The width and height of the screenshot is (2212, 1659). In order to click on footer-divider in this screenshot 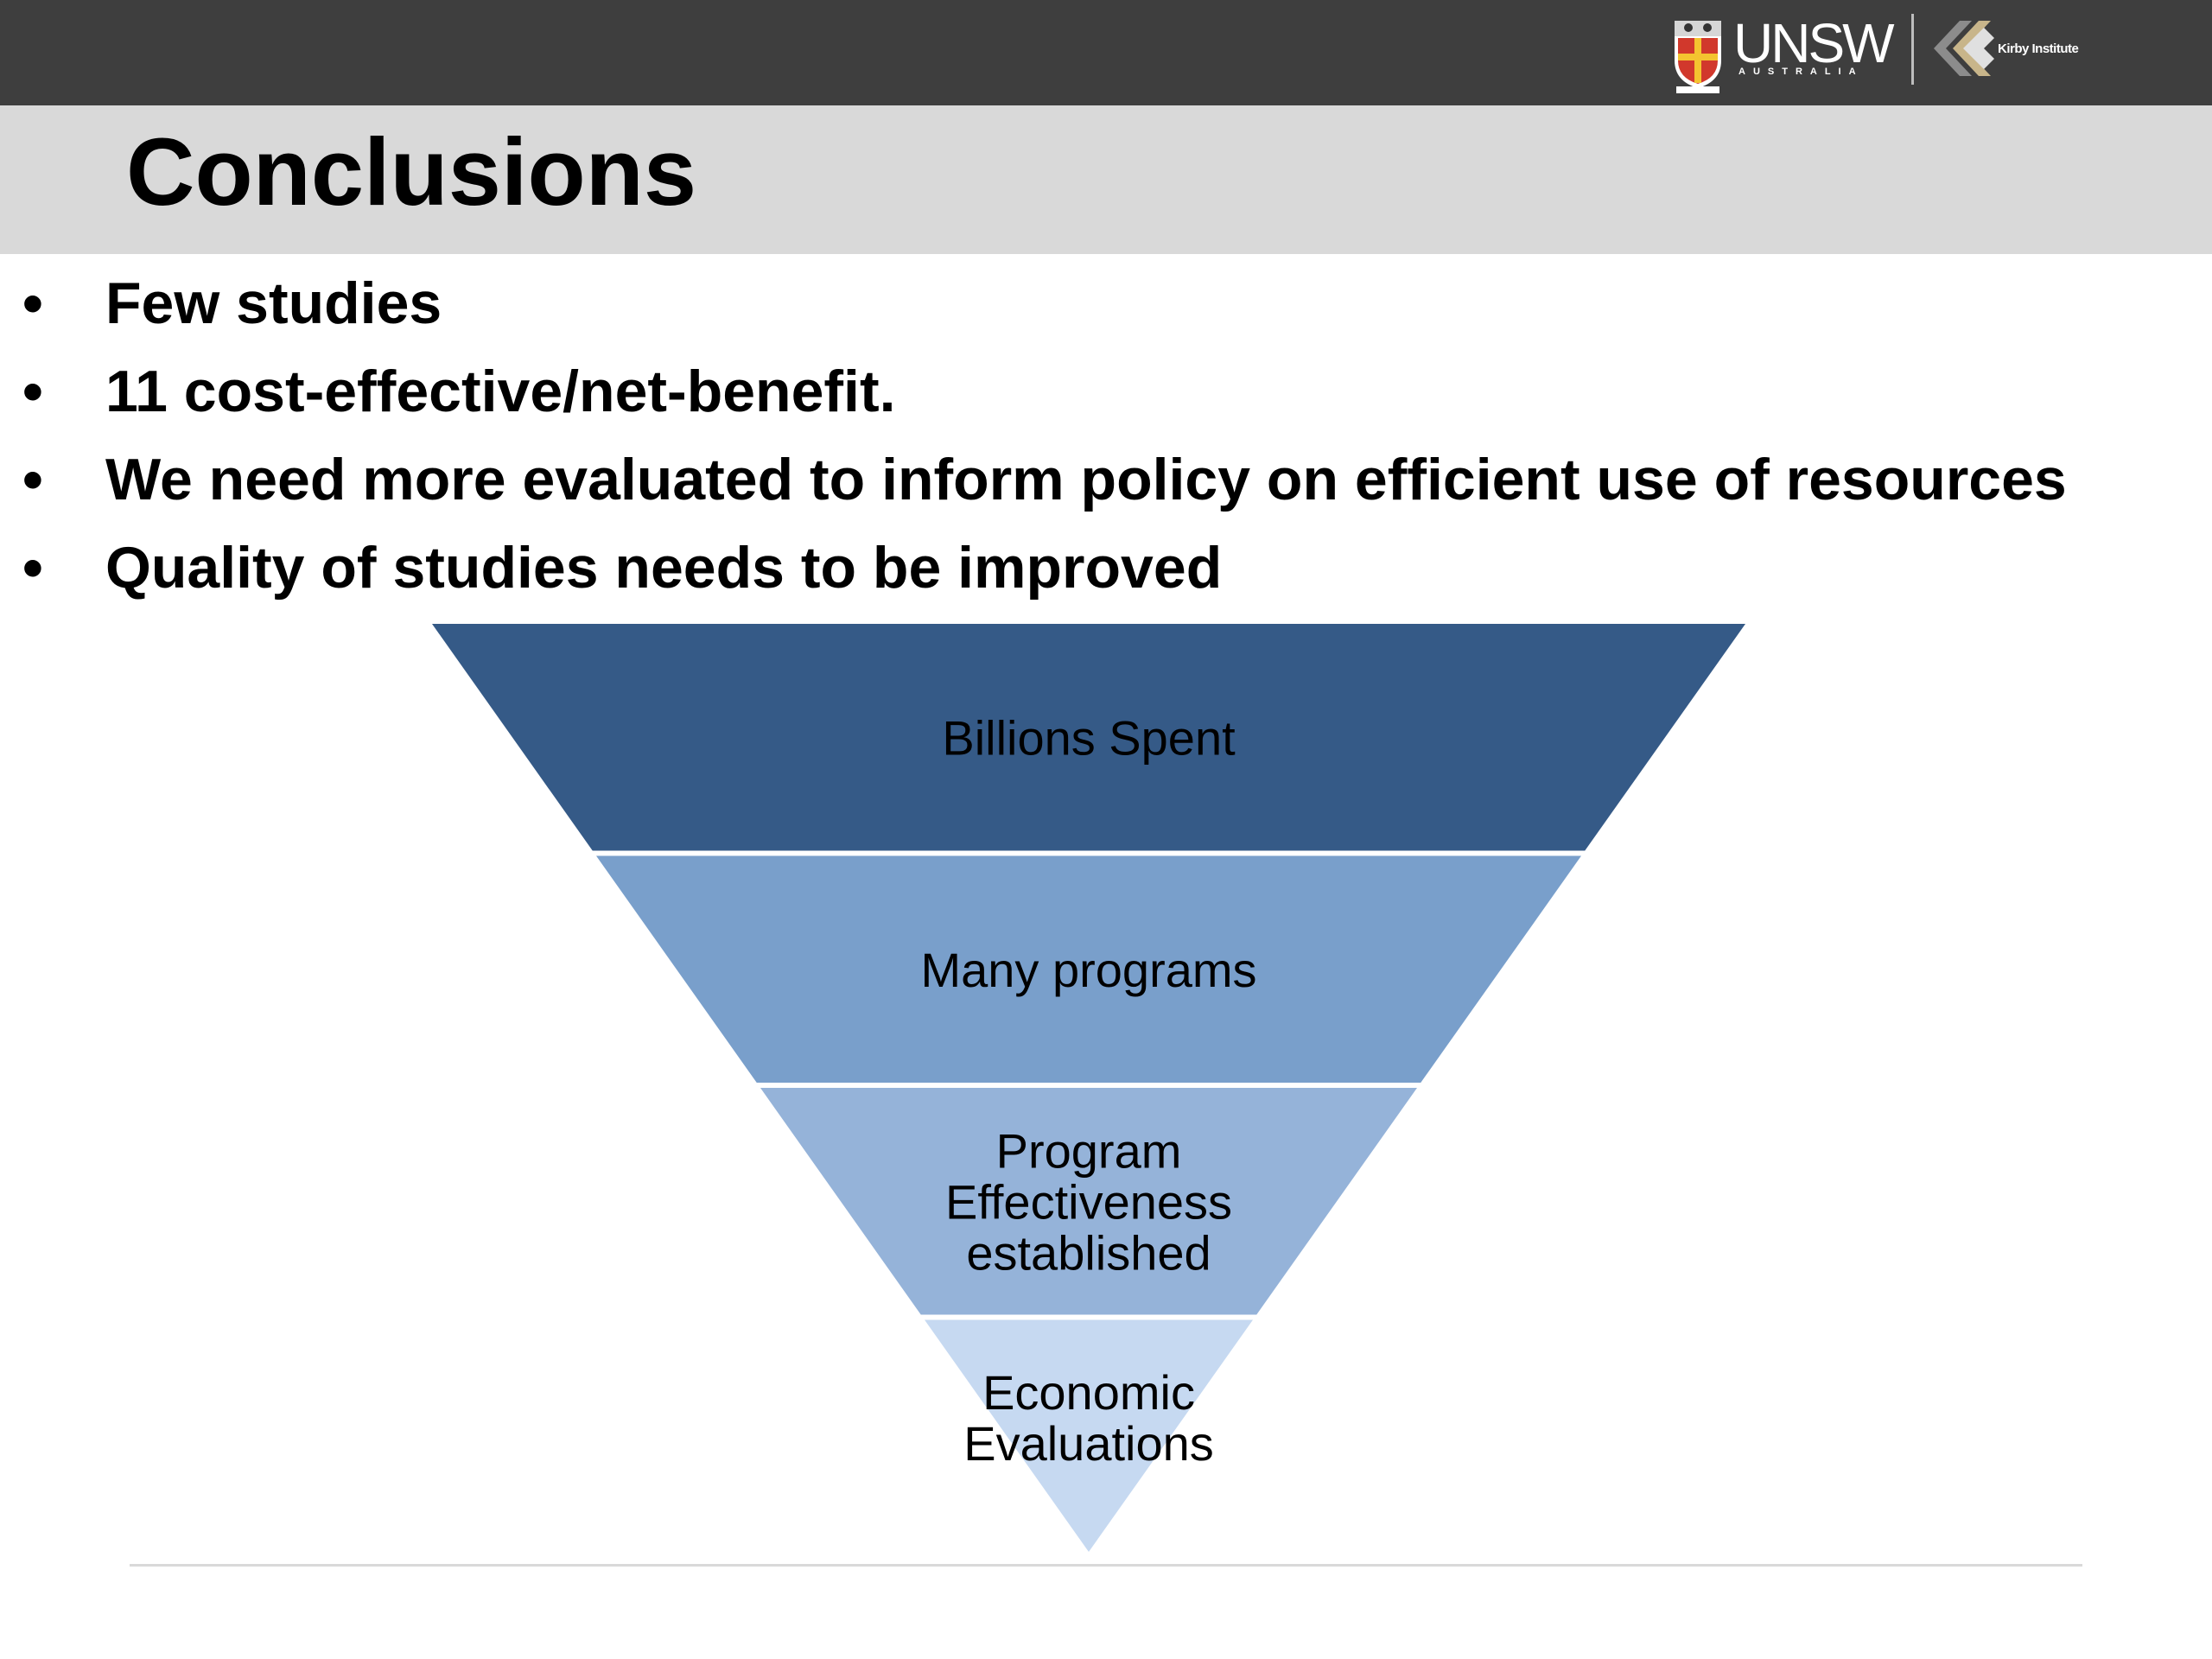, I will do `click(1106, 1565)`.